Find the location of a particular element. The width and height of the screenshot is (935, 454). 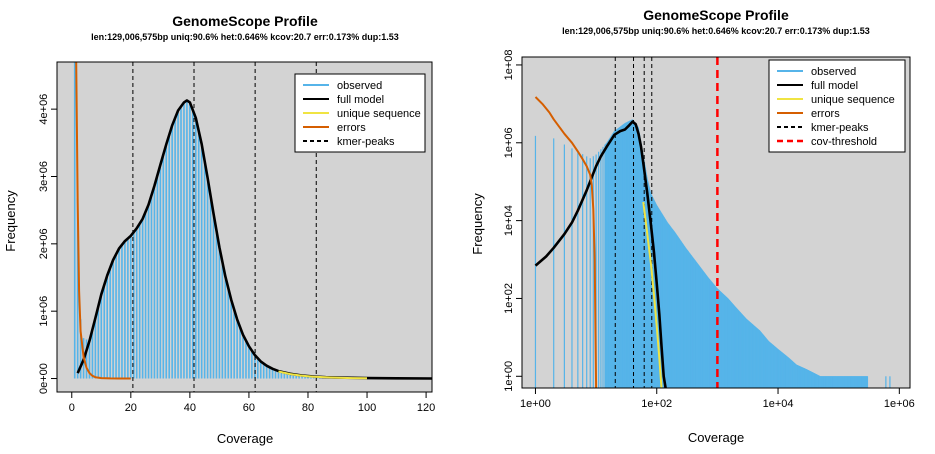

y-tick-label: 1e+02 is located at coordinates (509, 298).